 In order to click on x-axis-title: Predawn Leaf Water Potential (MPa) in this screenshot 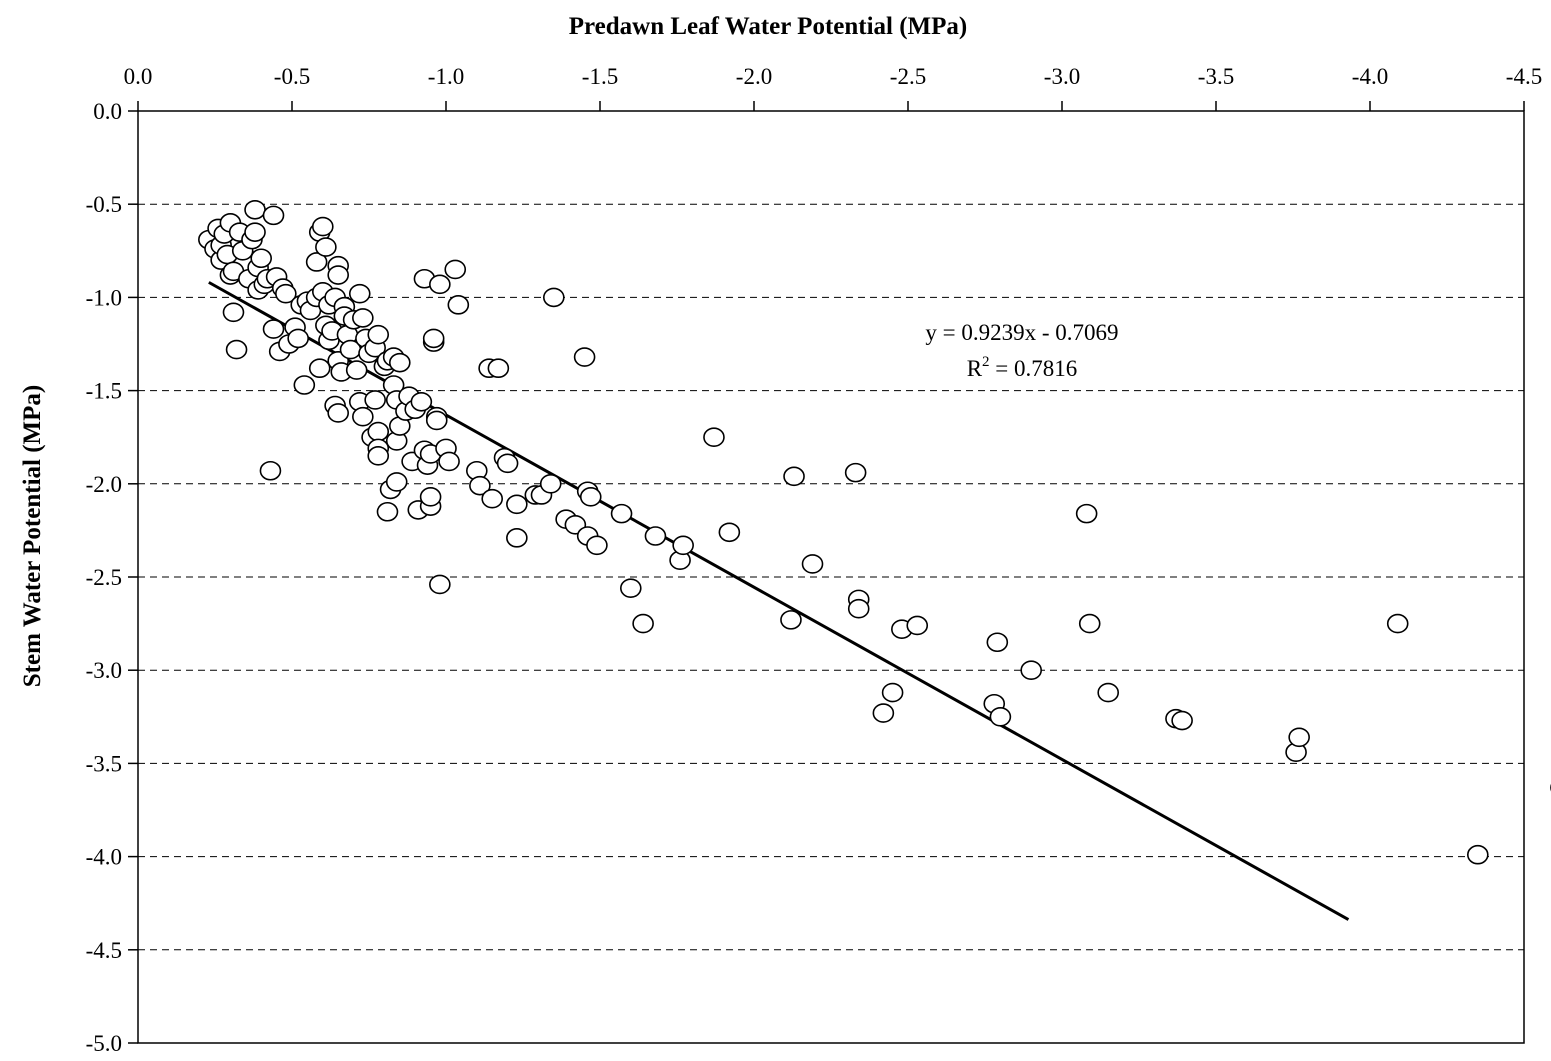, I will do `click(768, 26)`.